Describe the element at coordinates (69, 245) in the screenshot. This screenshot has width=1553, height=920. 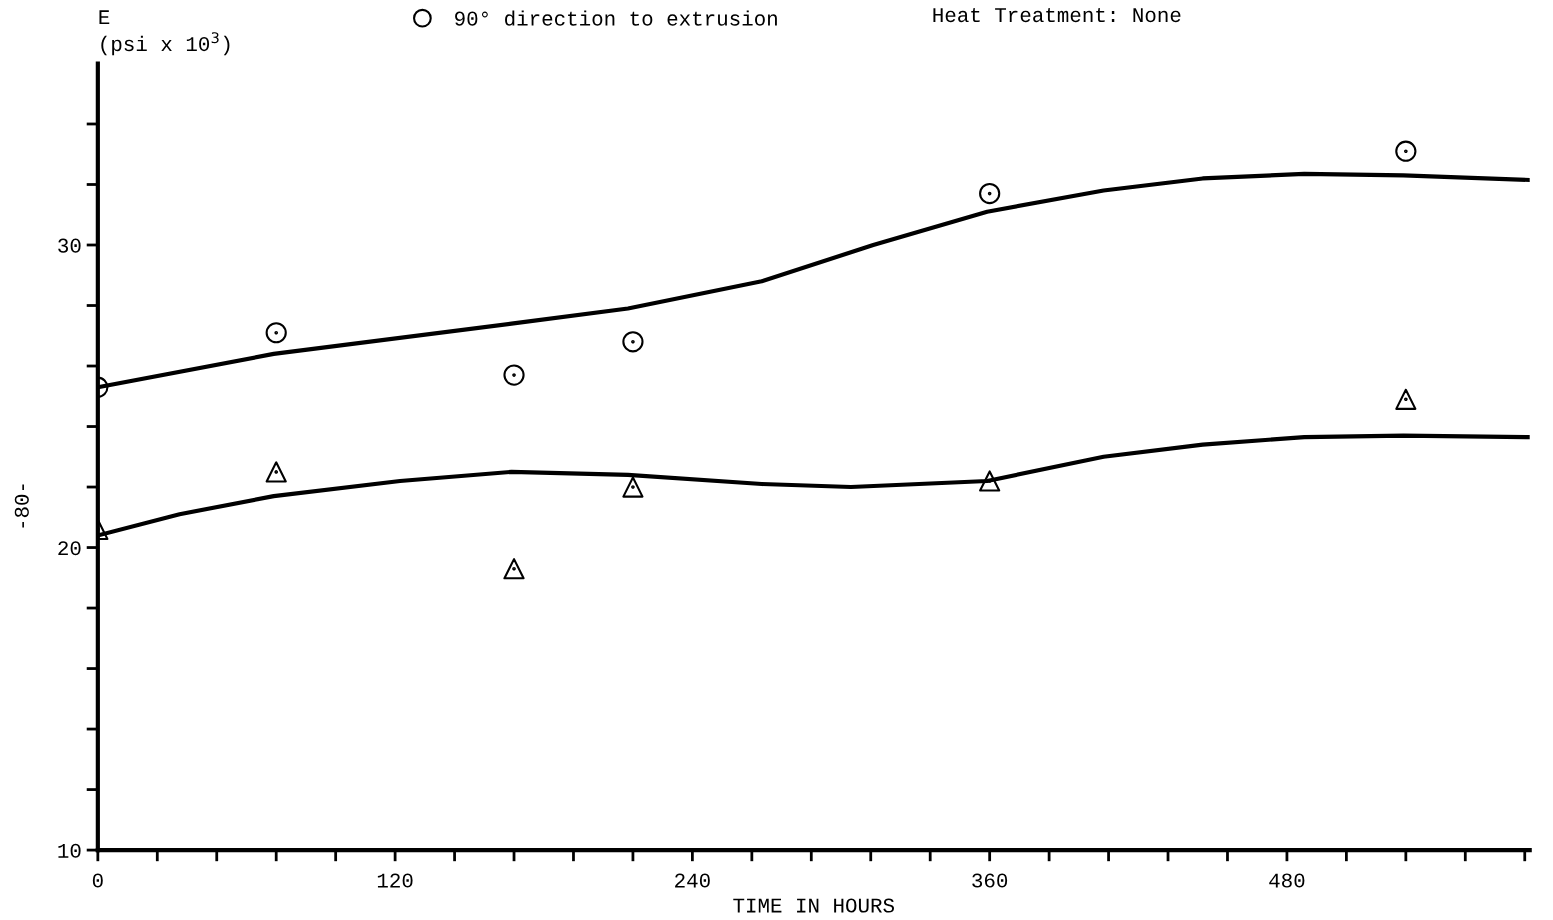
I see `y-tick-label: 30` at that location.